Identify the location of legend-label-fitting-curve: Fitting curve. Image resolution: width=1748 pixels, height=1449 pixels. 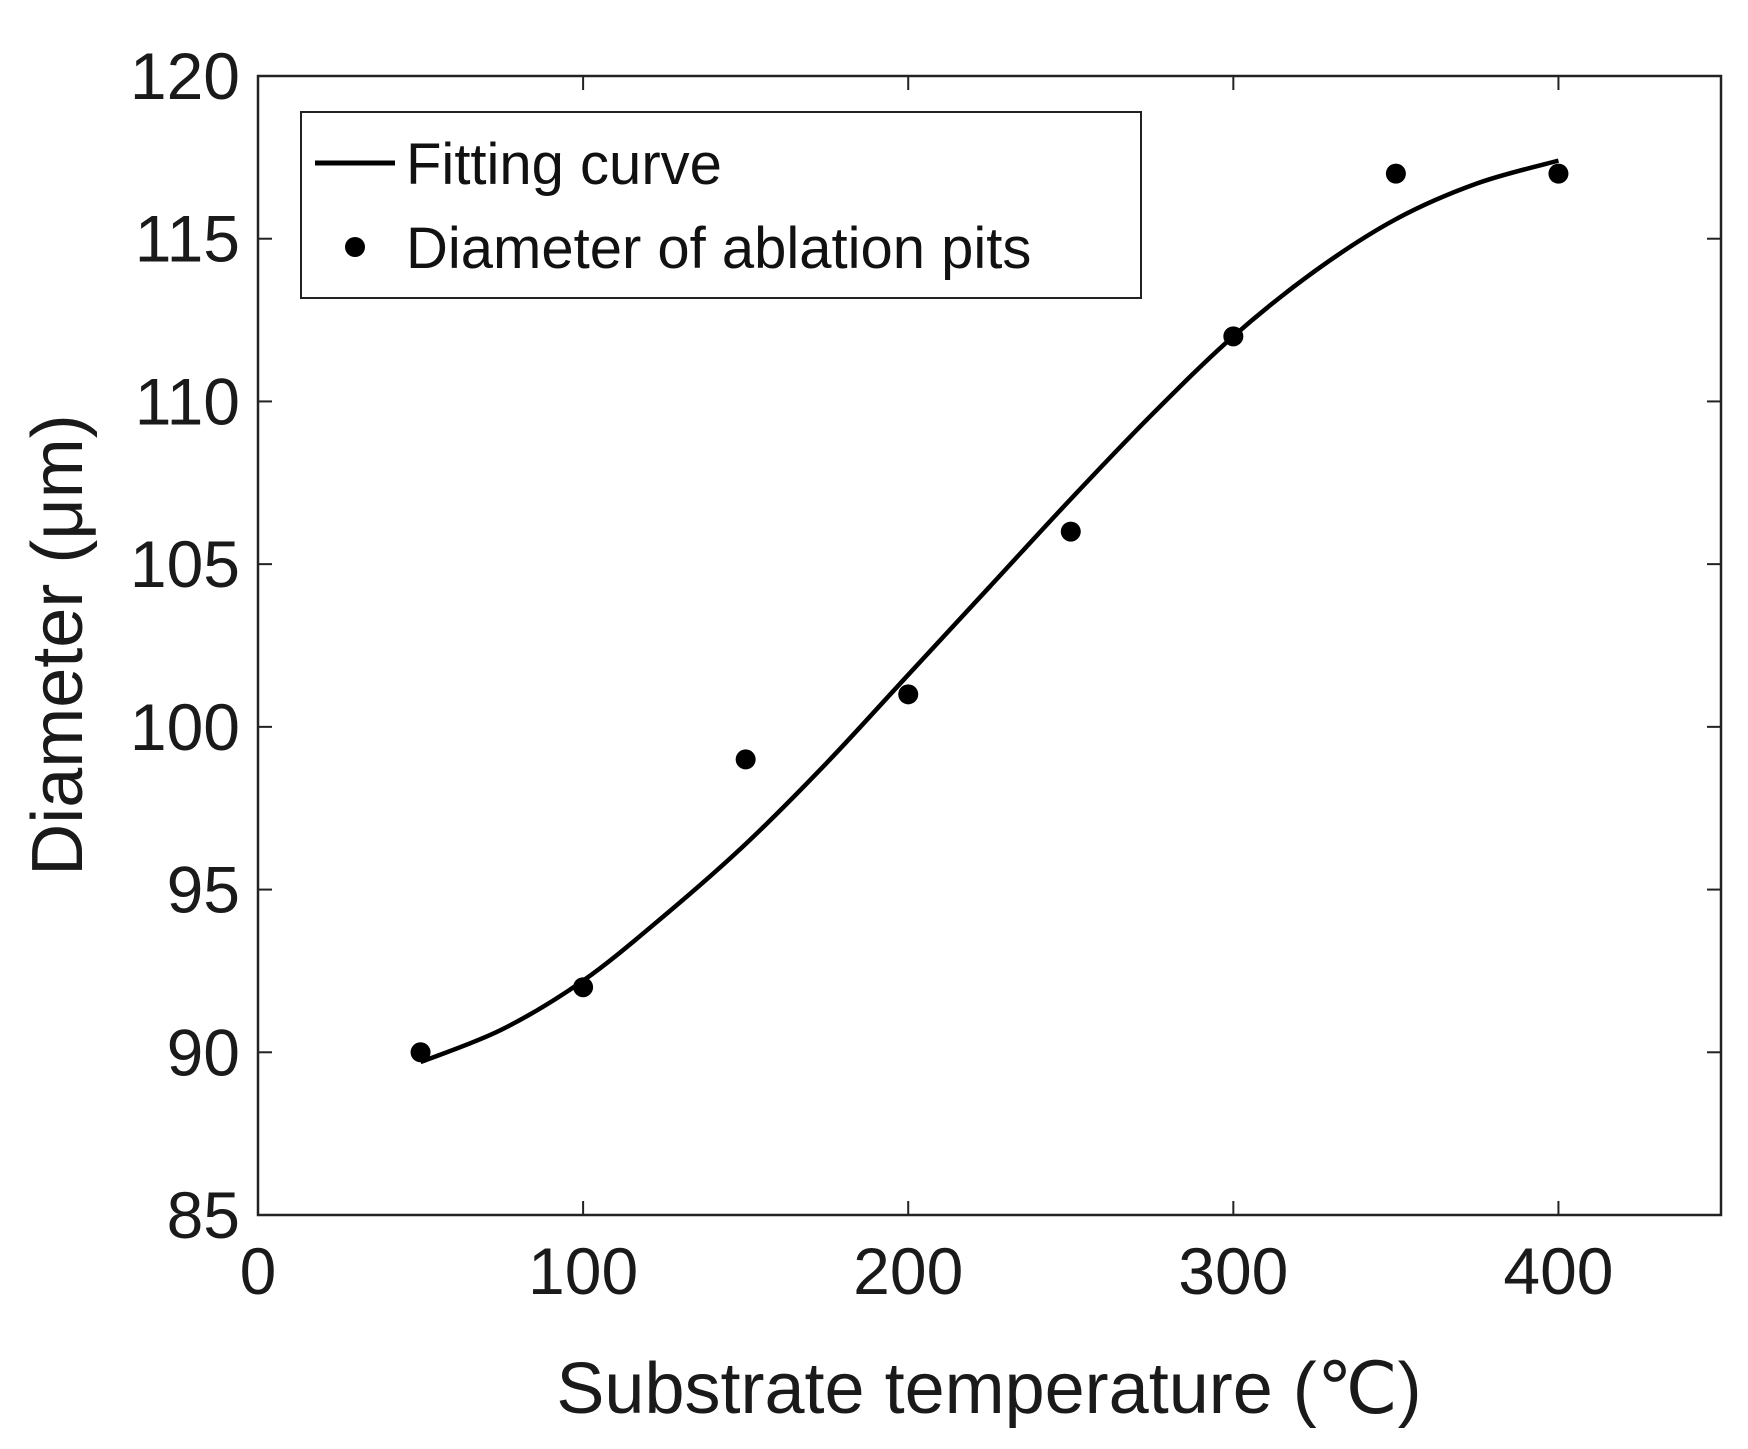
(564, 164).